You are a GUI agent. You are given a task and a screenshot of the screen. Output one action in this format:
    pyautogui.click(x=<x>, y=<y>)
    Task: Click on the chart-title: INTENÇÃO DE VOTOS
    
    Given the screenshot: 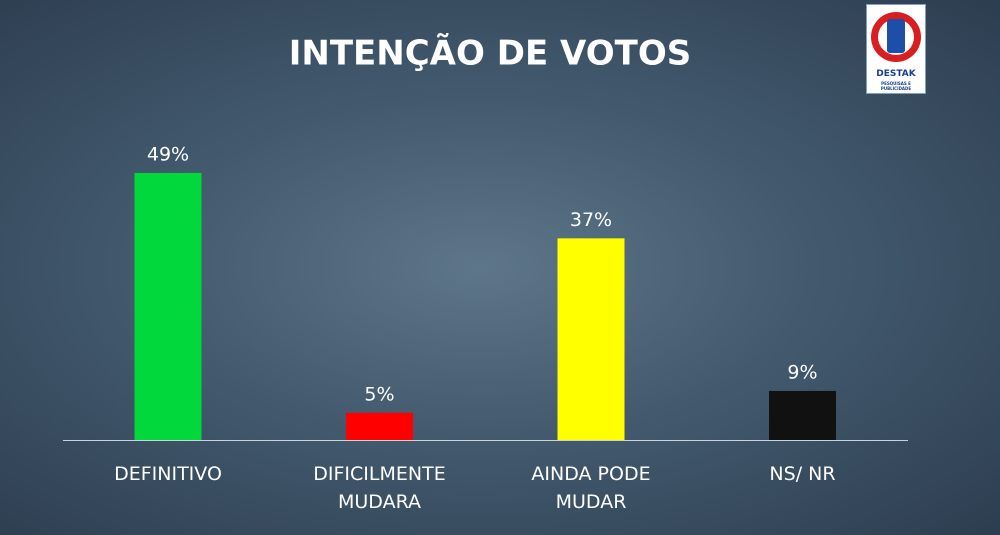 What is the action you would take?
    pyautogui.click(x=490, y=53)
    